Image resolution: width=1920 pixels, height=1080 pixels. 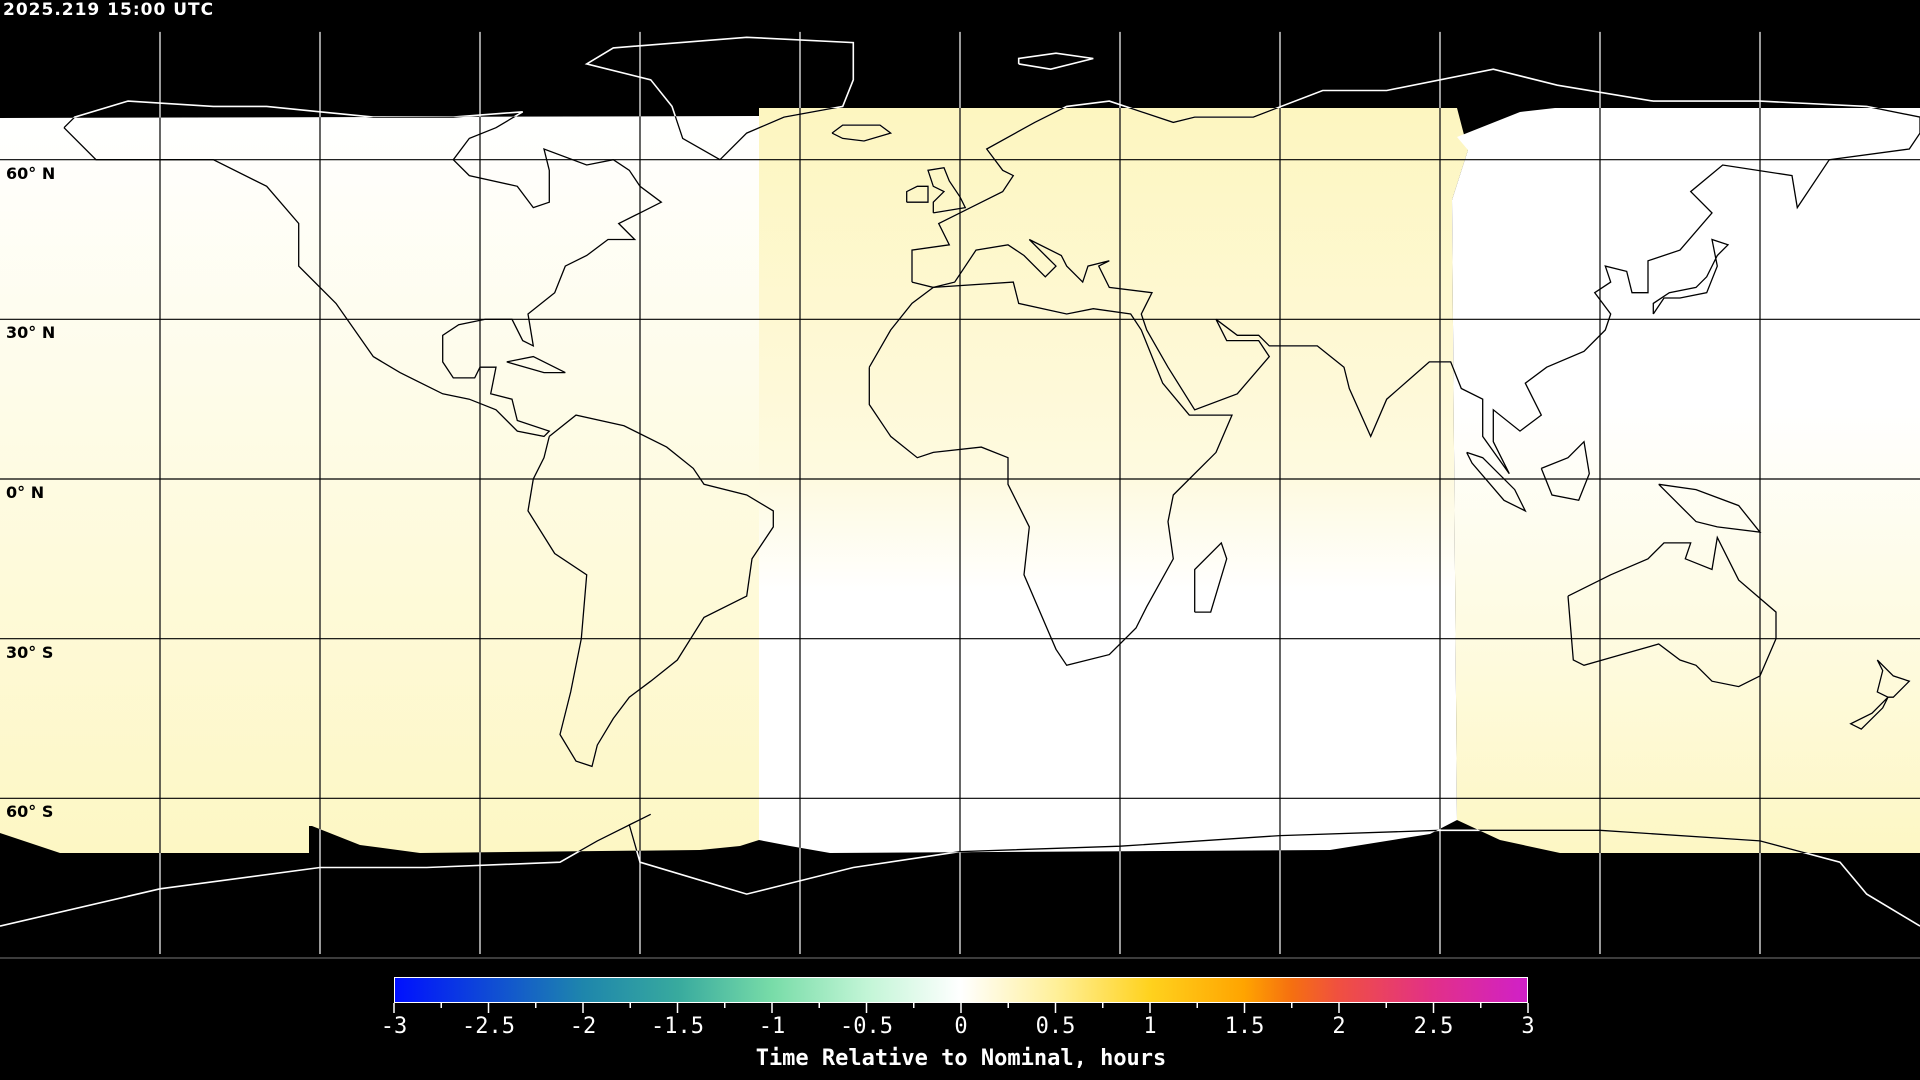 I want to click on coastline-madagascar, so click(x=1211, y=577).